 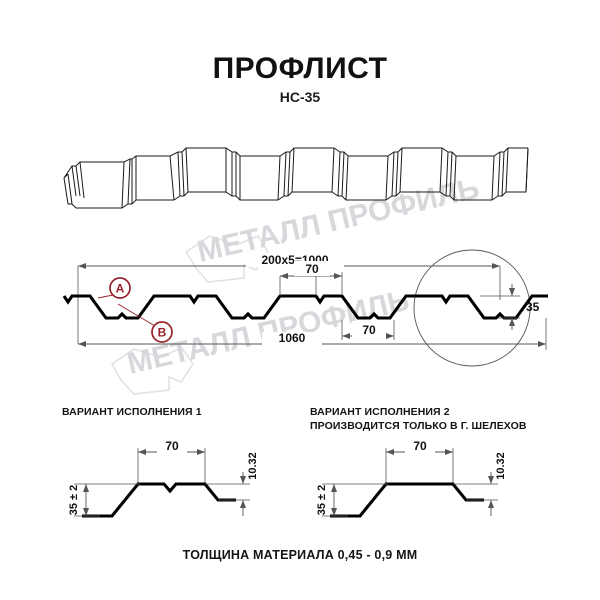 I want to click on callout-a: A, so click(x=114, y=288).